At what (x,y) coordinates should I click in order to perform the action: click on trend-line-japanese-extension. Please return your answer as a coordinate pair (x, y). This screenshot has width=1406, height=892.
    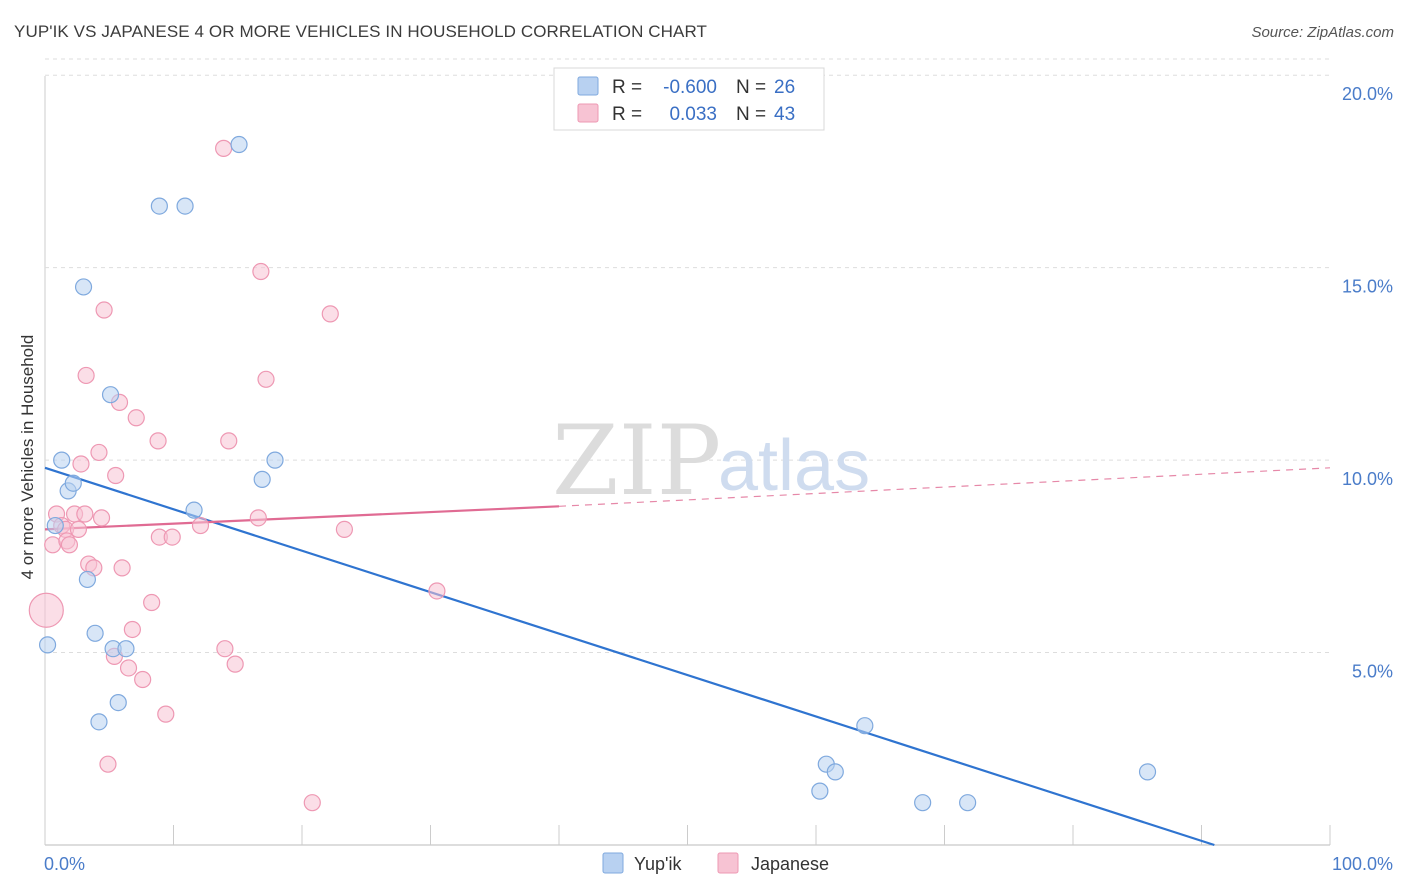
    Looking at the image, I should click on (944, 487).